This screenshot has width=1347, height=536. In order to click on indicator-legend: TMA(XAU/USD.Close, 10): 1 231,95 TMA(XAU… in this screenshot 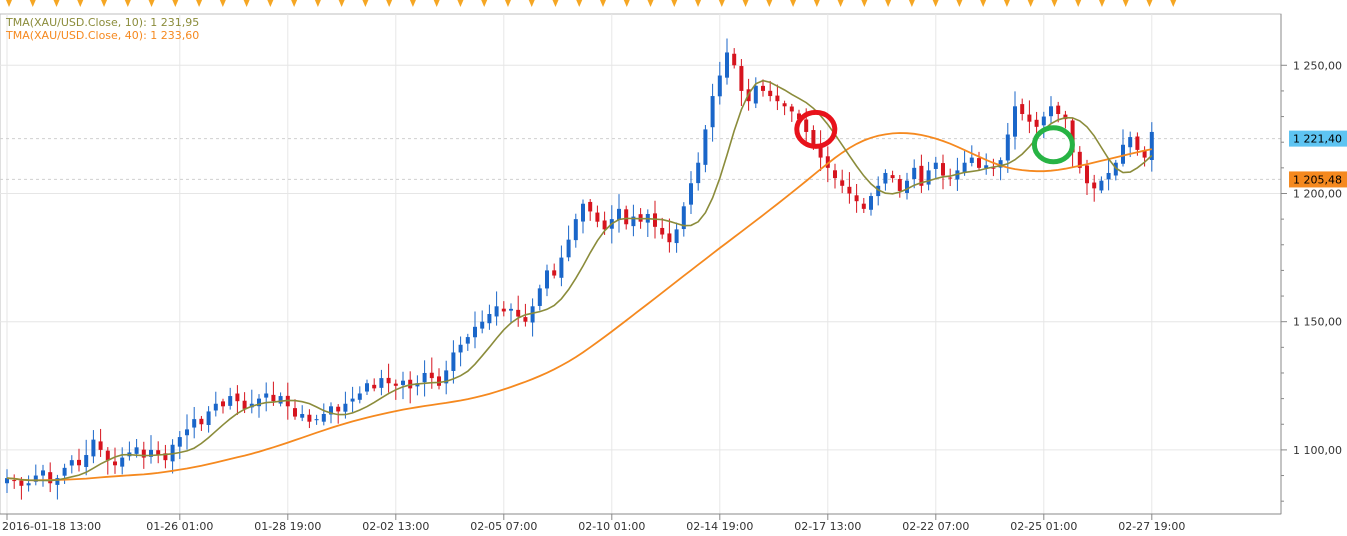, I will do `click(102, 29)`.